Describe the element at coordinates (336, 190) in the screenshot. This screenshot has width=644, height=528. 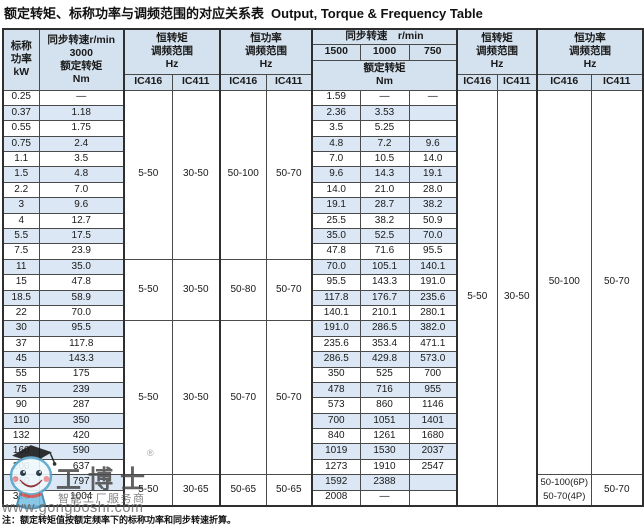
I see `torque-1500-cell: 14.0` at that location.